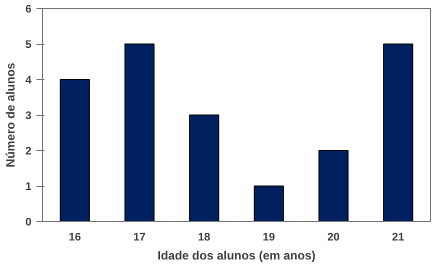  I want to click on x-tick-label: 19, so click(268, 238).